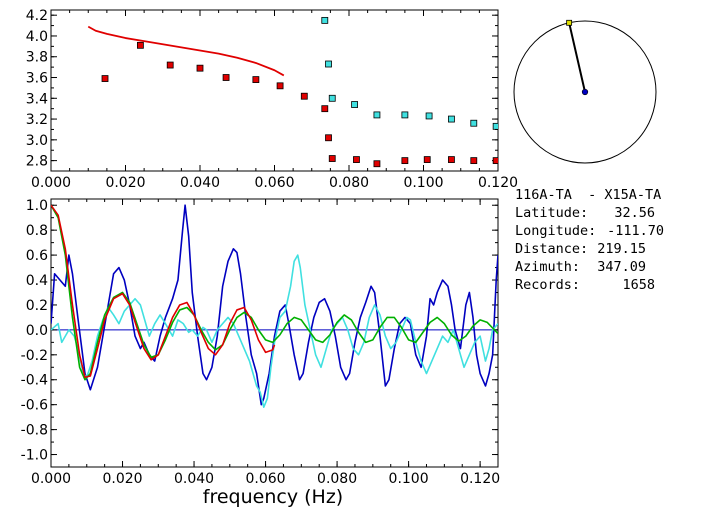  What do you see at coordinates (547, 267) in the screenshot?
I see `azimuth-label: Azimuth:` at bounding box center [547, 267].